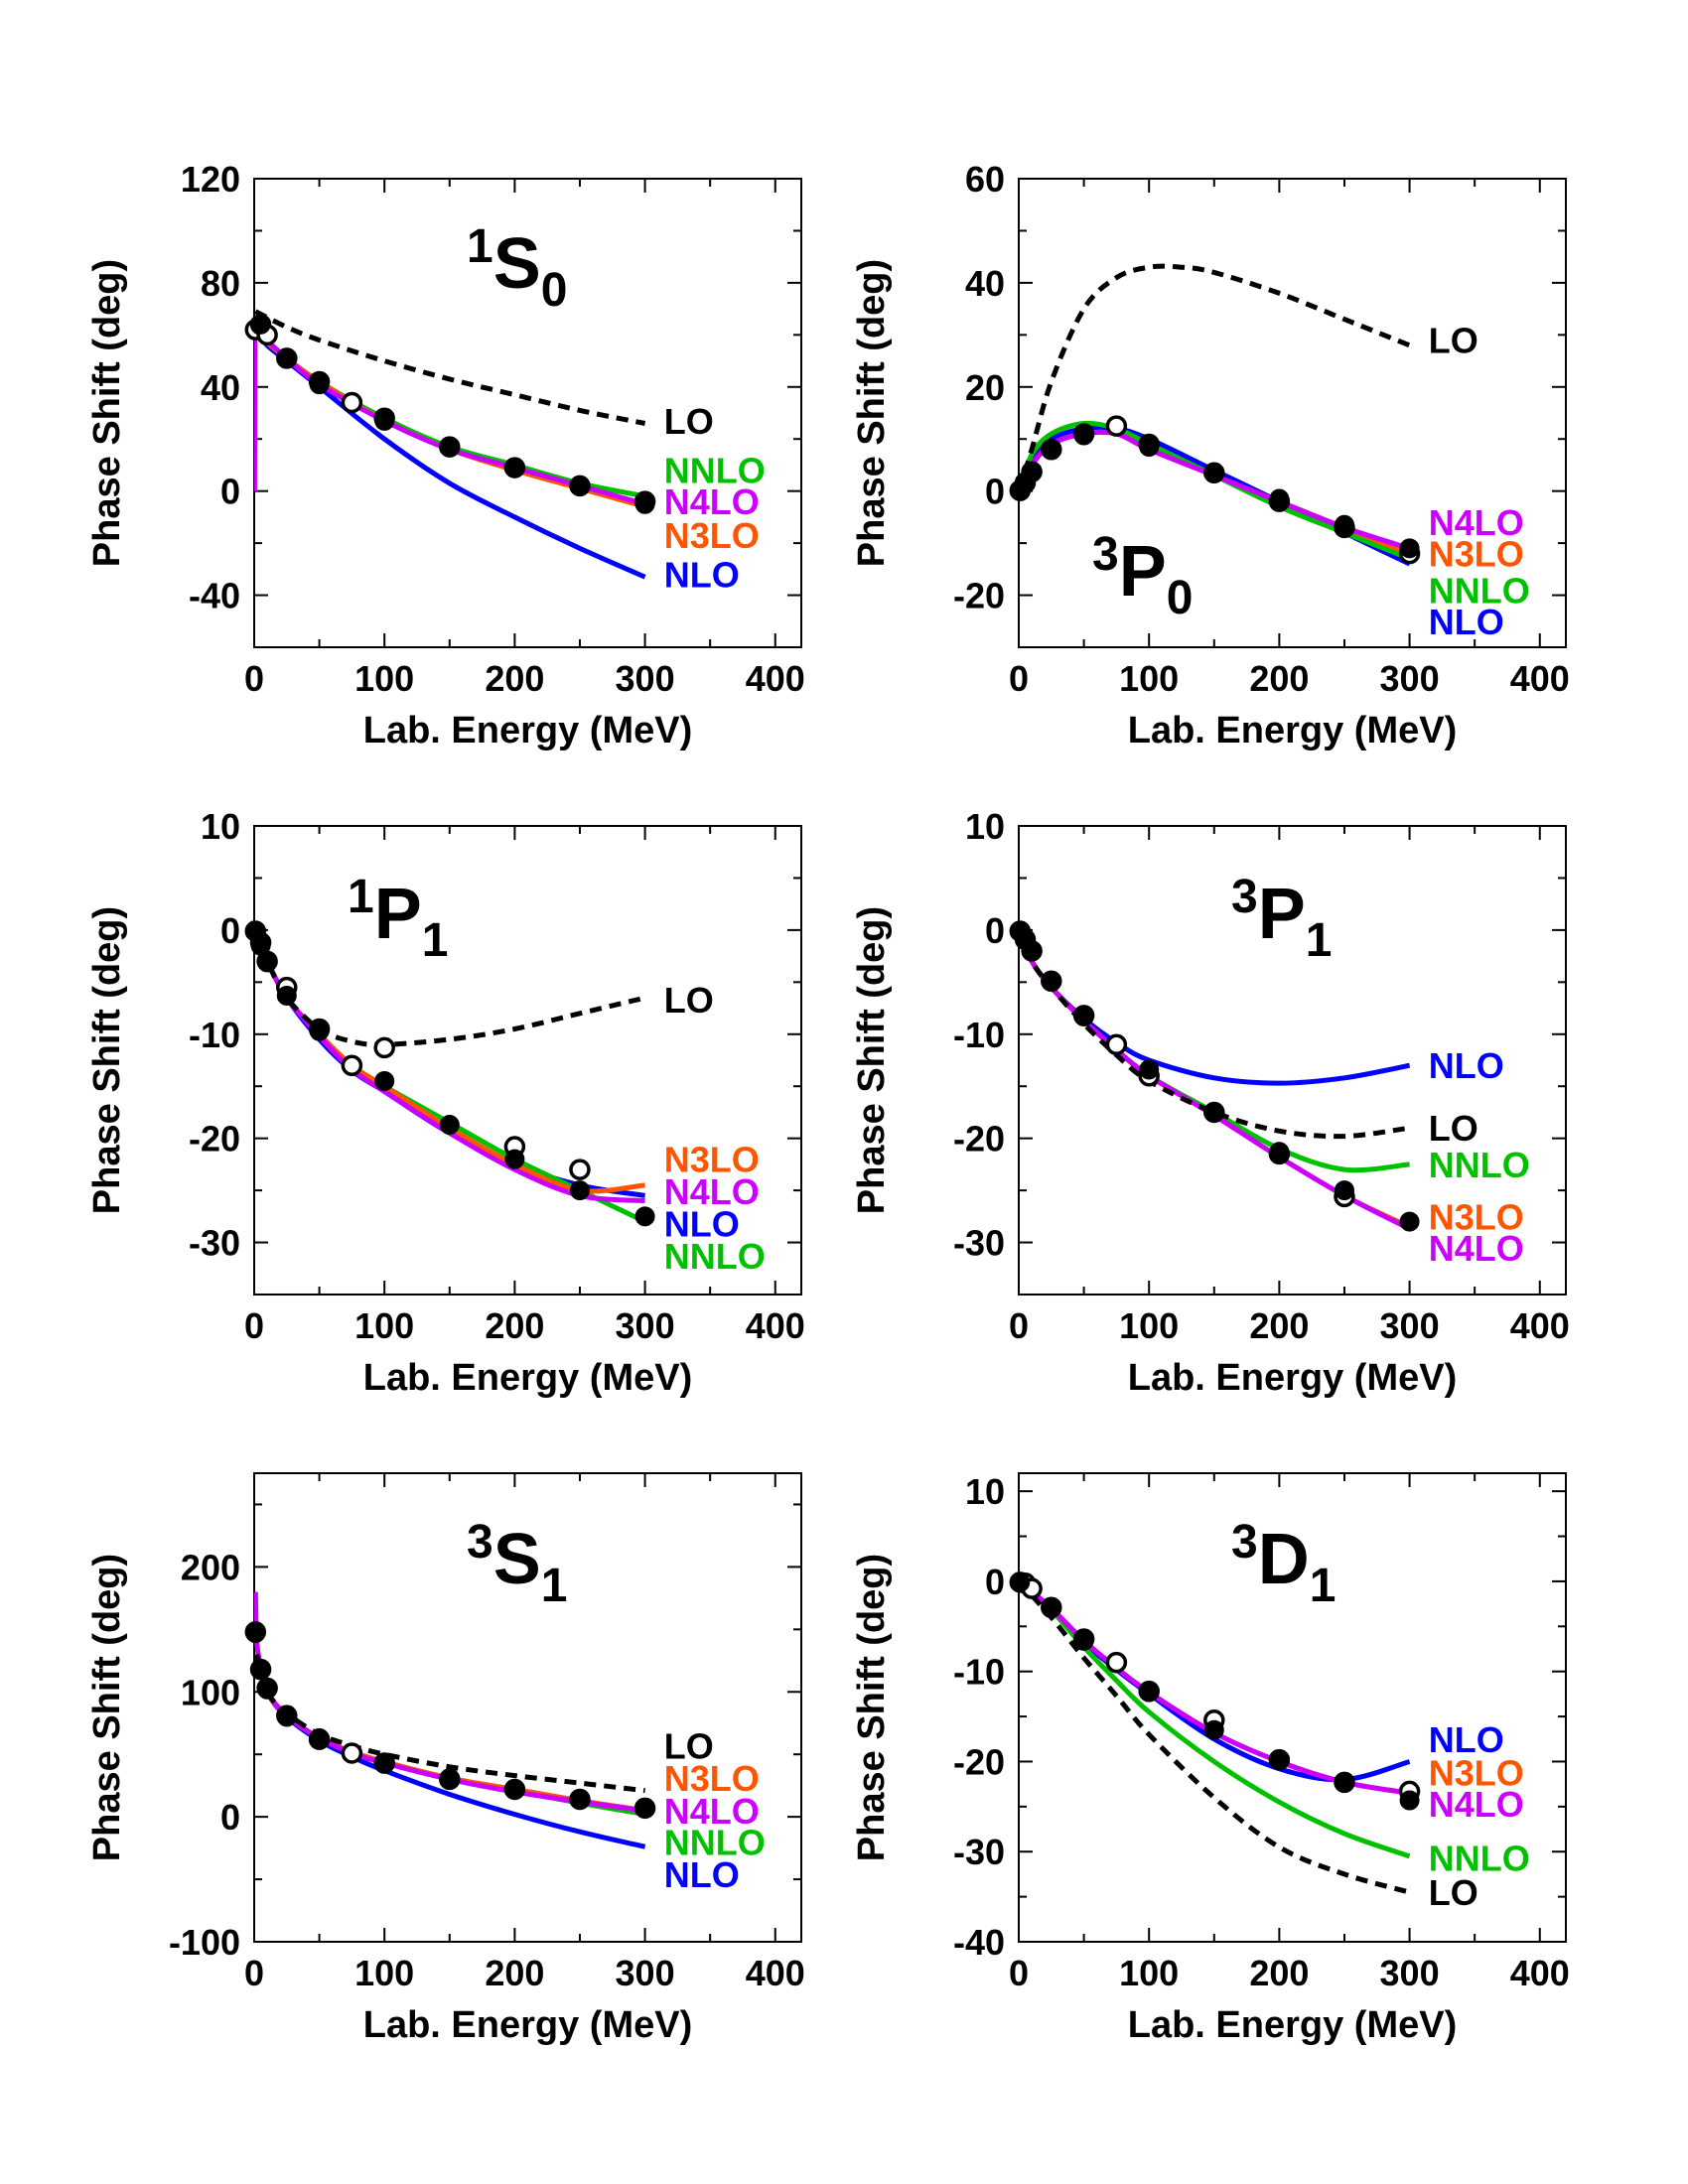  Describe the element at coordinates (979, 1243) in the screenshot. I see `y-tick-label: -30` at that location.